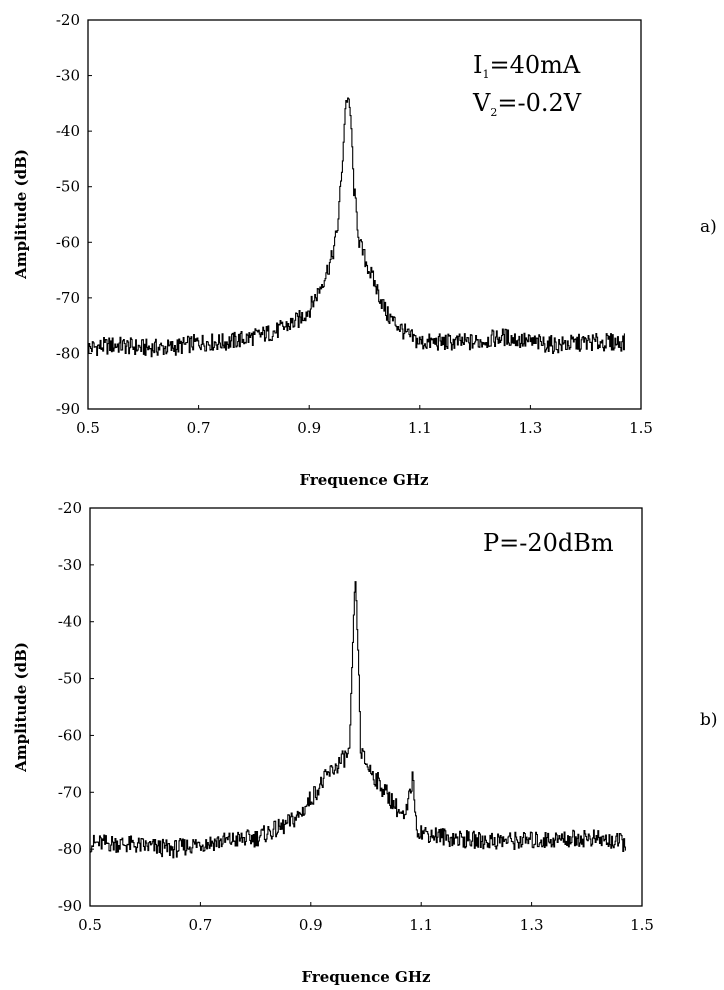 The image size is (724, 990). What do you see at coordinates (366, 977) in the screenshot?
I see `x-axis-label-b: Frequence GHz` at bounding box center [366, 977].